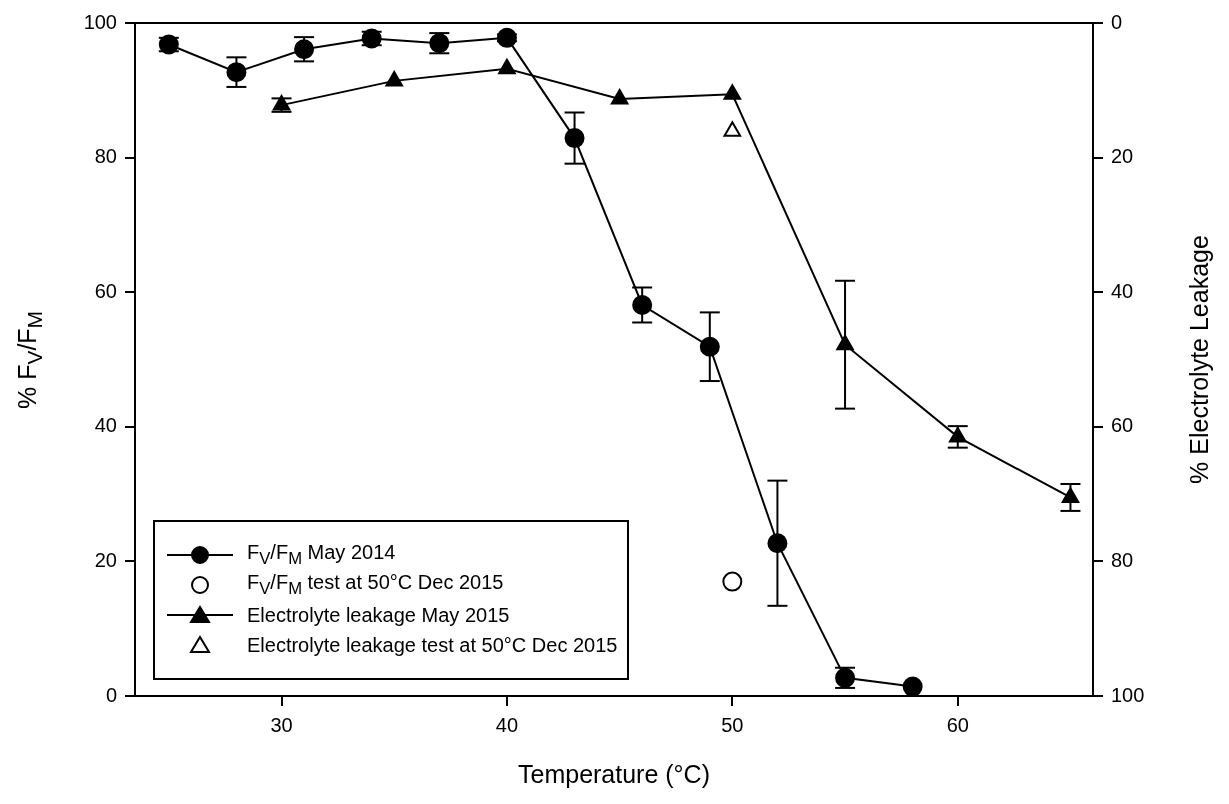 This screenshot has width=1229, height=804. Describe the element at coordinates (321, 555) in the screenshot. I see `legend-label: F$_{V}$/F$_{M}$ May 2014` at that location.